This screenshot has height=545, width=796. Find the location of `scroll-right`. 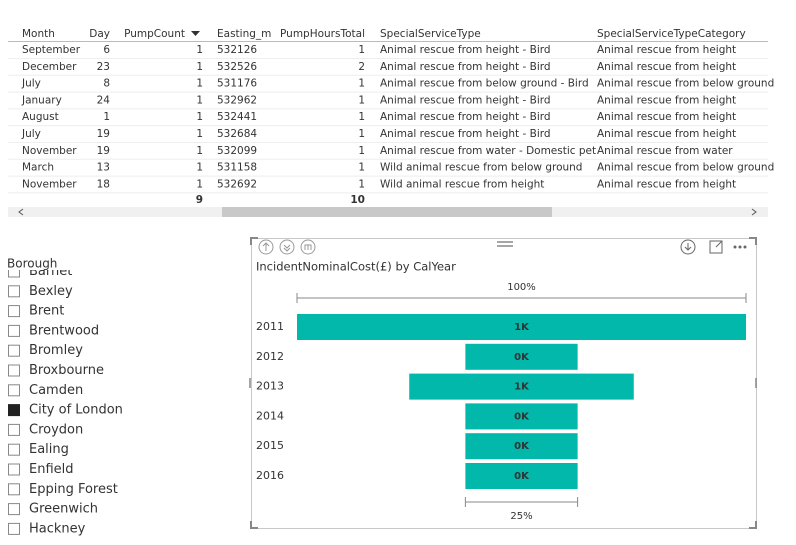

scroll-right is located at coordinates (754, 212).